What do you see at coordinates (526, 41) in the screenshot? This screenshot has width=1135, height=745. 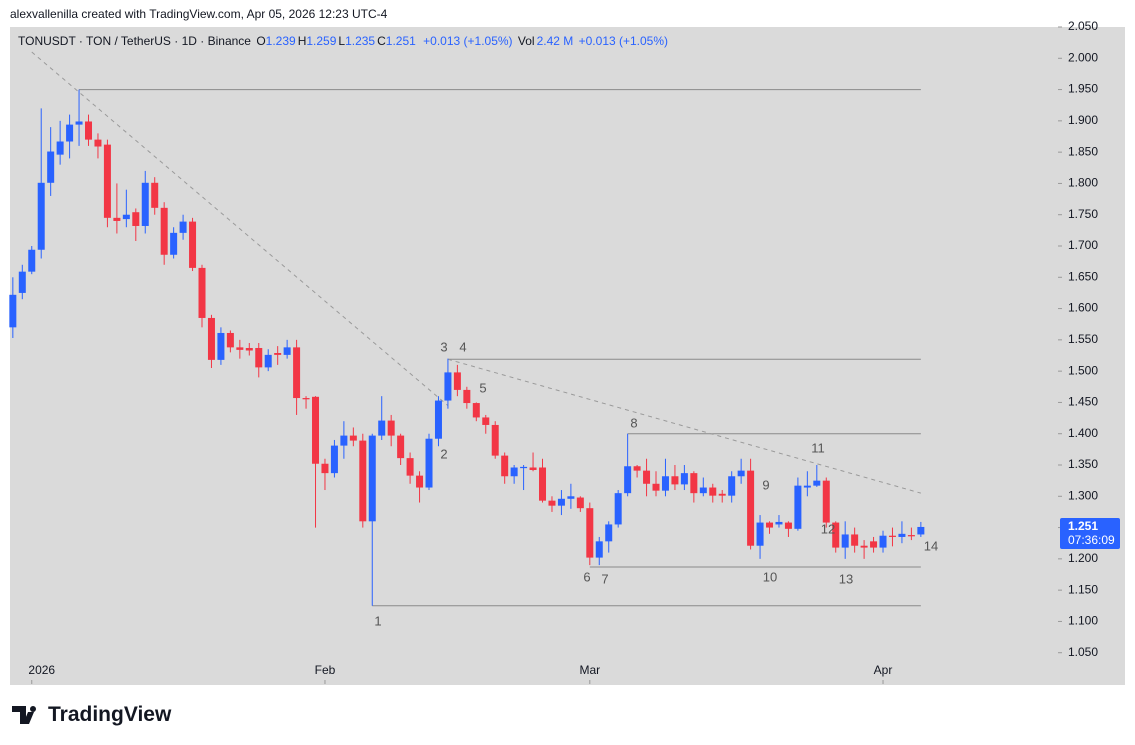 I see `volume-label: Vol` at bounding box center [526, 41].